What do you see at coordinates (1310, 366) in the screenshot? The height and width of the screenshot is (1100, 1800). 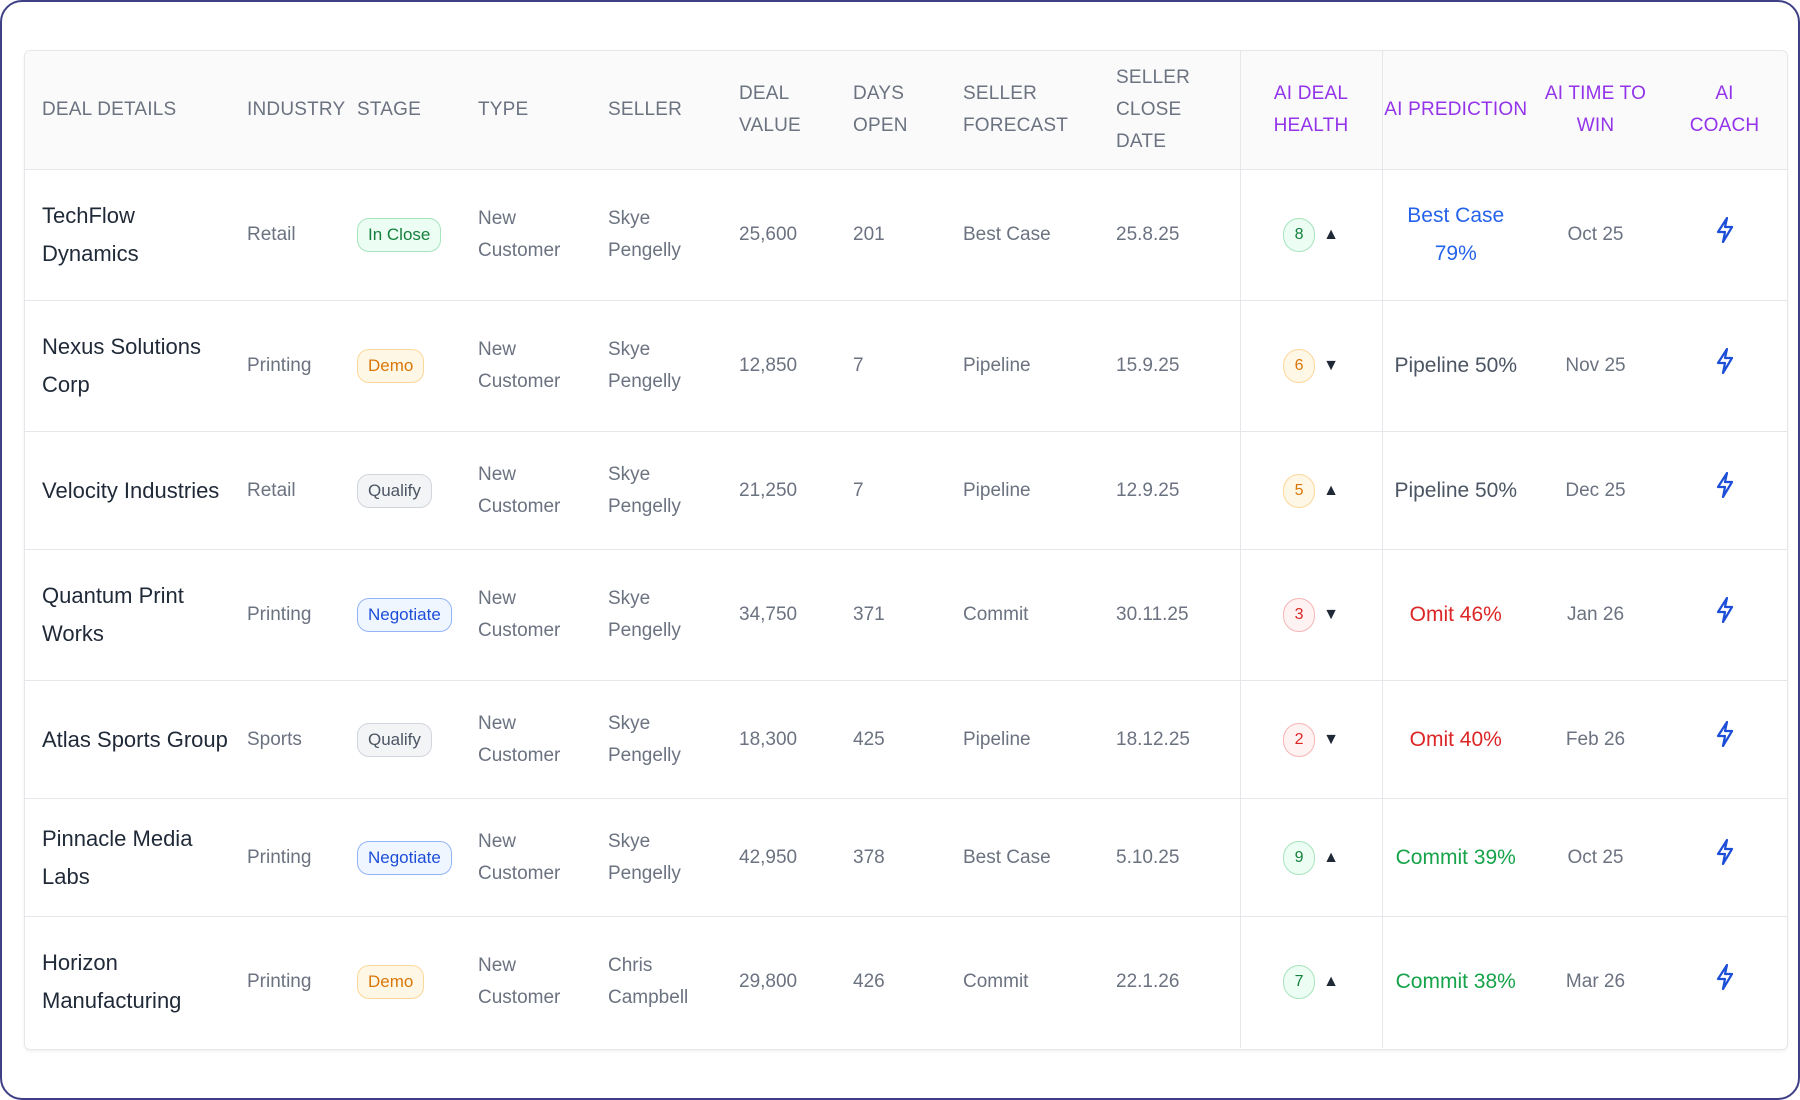 I see `ai-deal-health-cell: 6 ▼` at bounding box center [1310, 366].